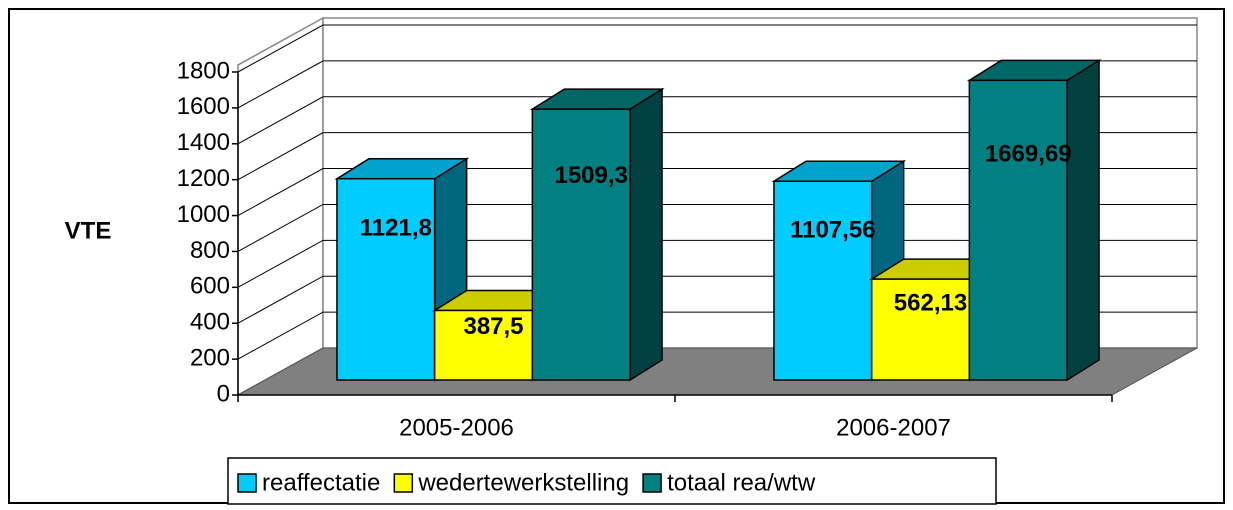 Image resolution: width=1233 pixels, height=510 pixels. What do you see at coordinates (88, 230) in the screenshot?
I see `y-axis-label: VTE` at bounding box center [88, 230].